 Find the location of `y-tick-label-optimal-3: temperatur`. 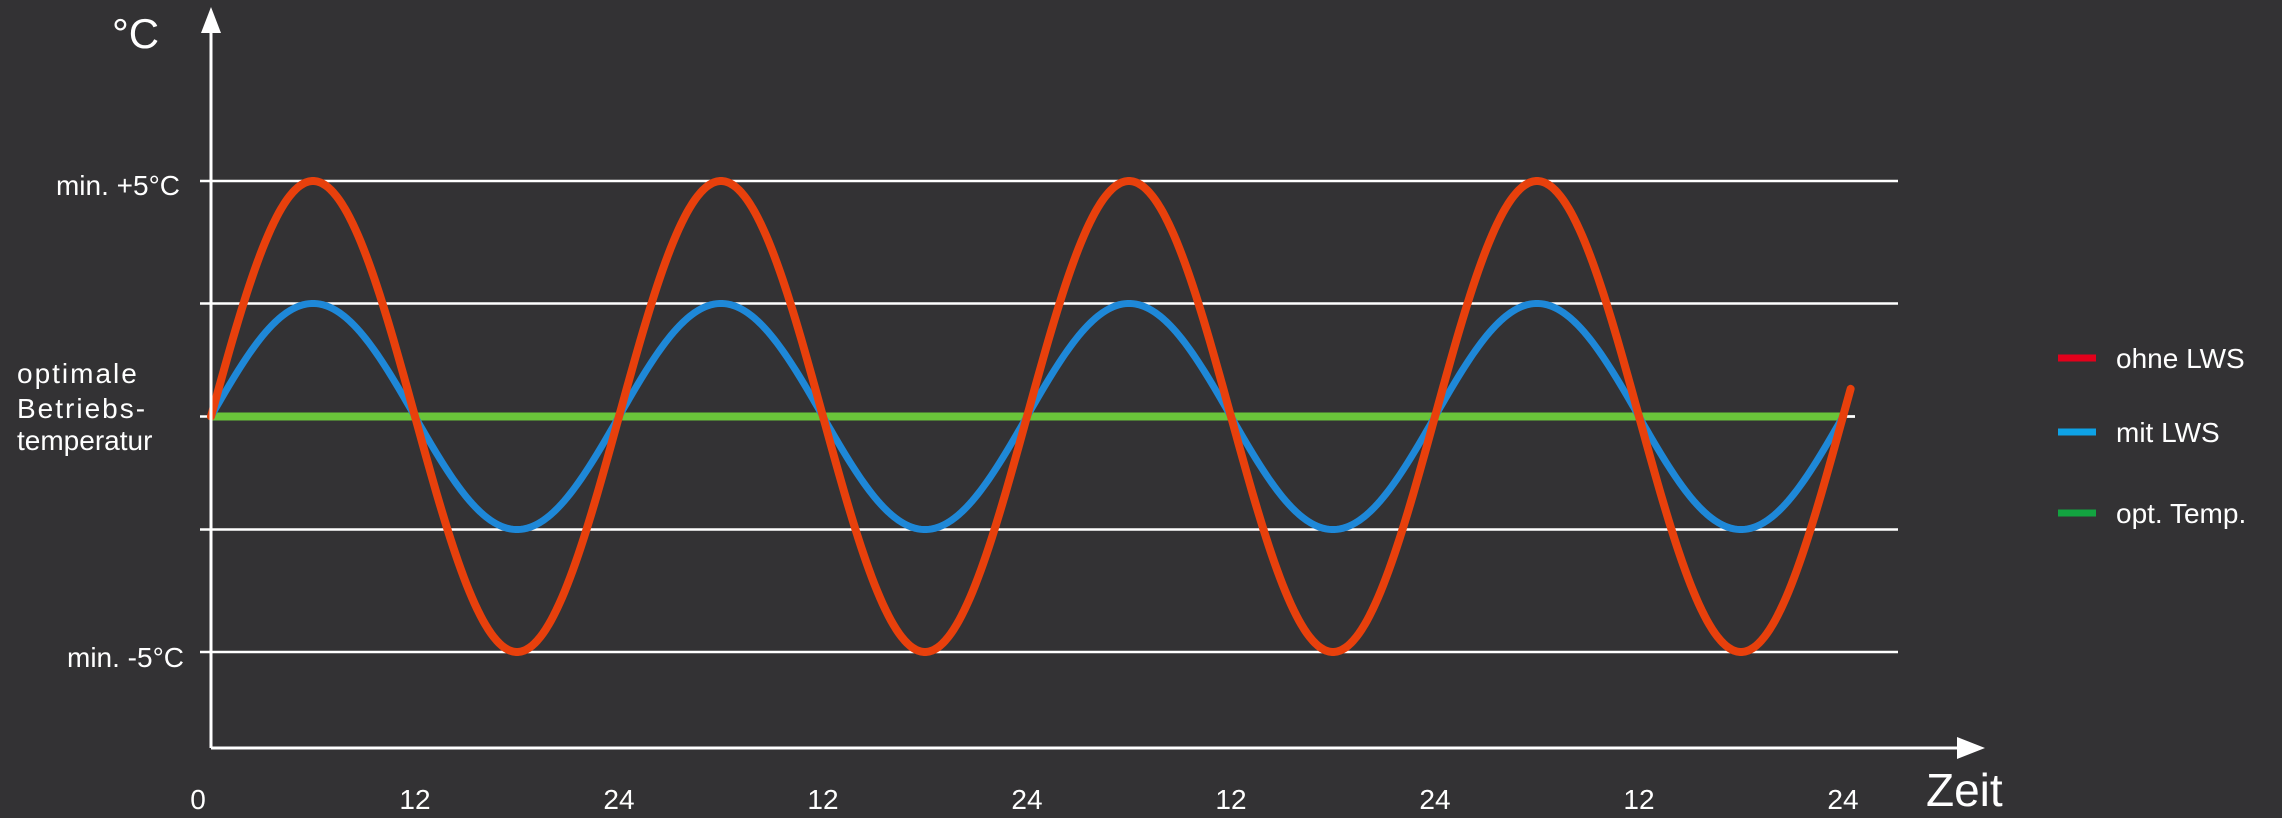

y-tick-label-optimal-3: temperatur is located at coordinates (84, 440).